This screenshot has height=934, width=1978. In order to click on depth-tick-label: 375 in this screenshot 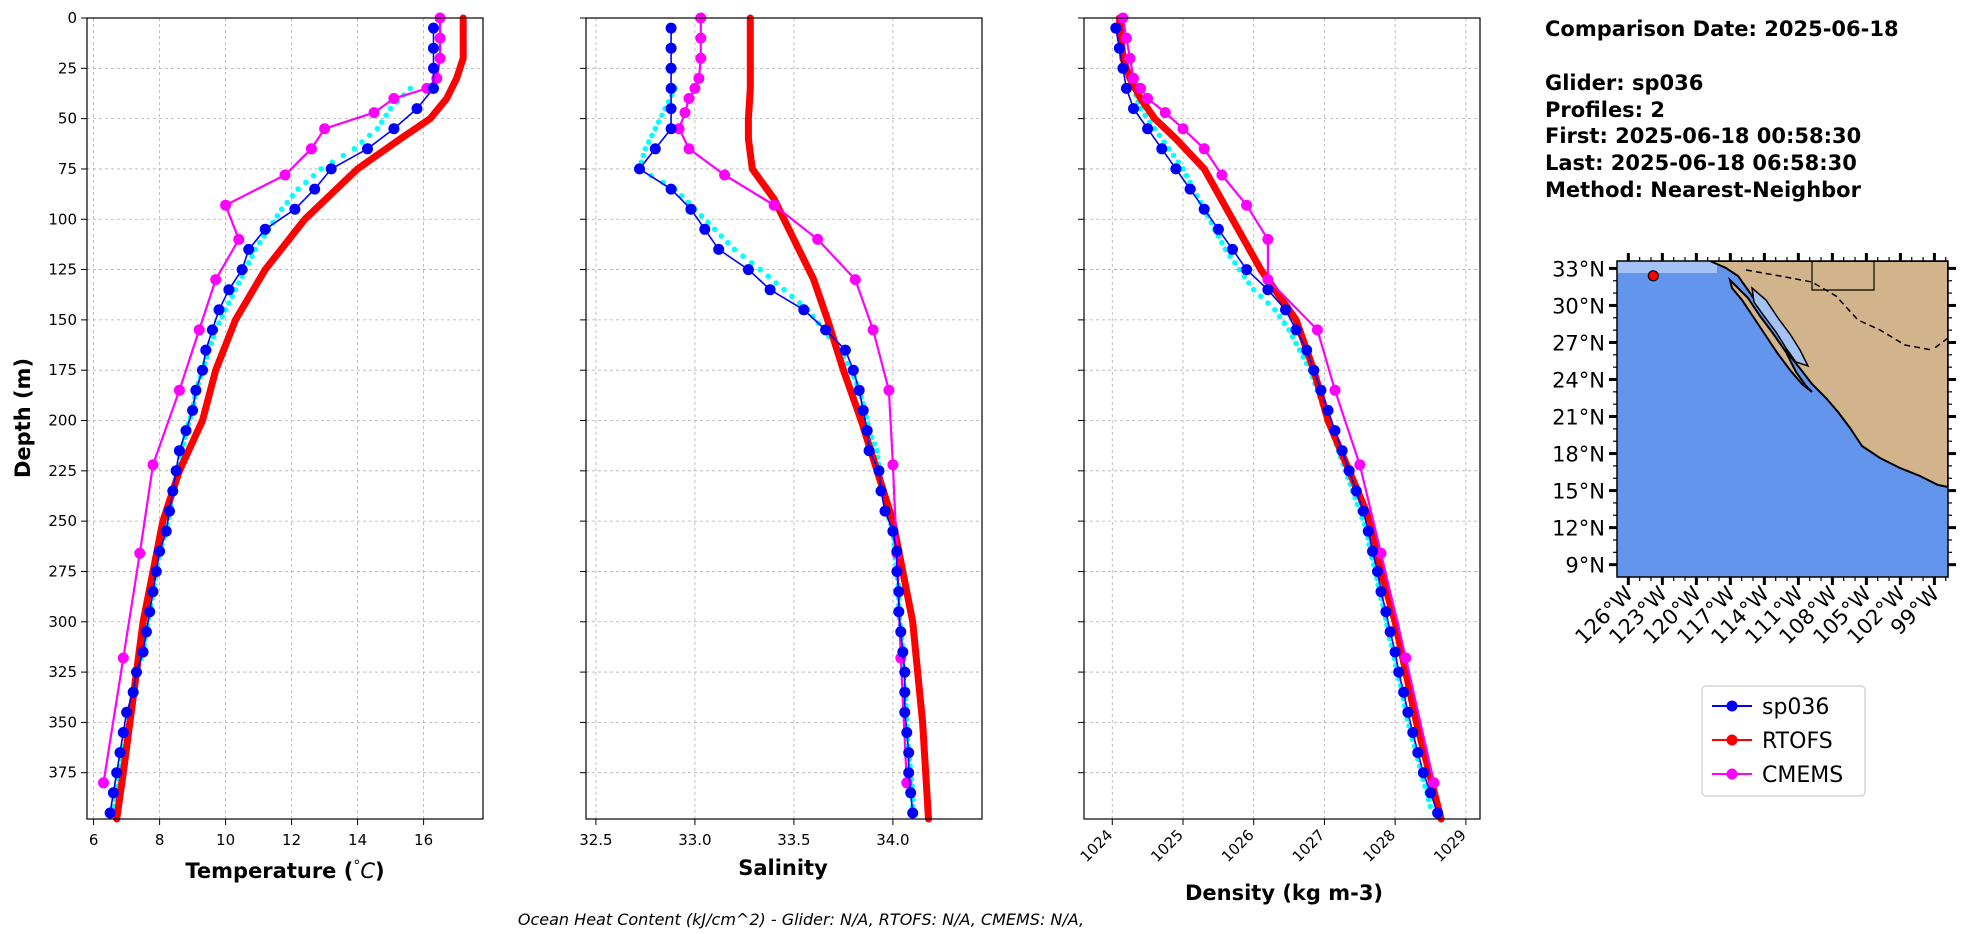, I will do `click(62, 773)`.